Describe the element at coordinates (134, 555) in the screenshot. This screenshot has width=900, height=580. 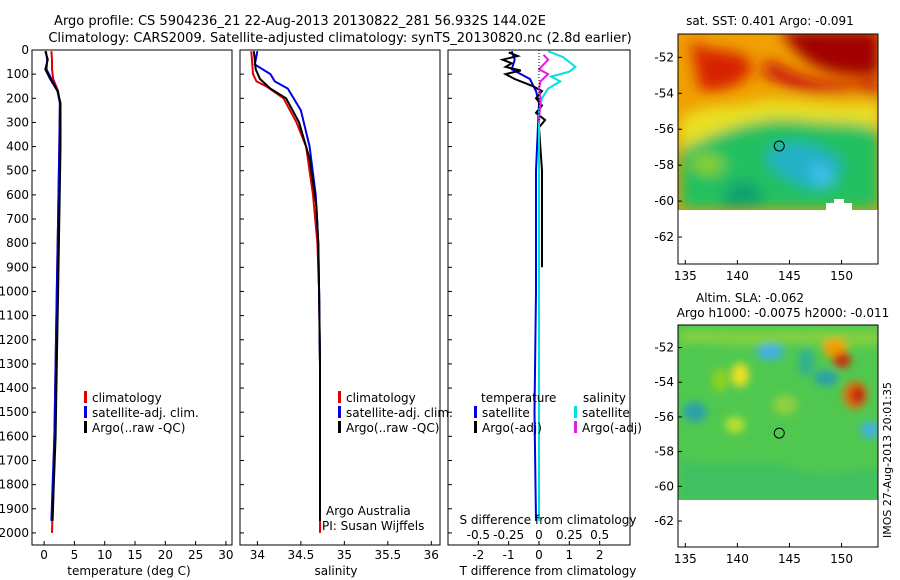
I see `x-tick-label: 15` at that location.